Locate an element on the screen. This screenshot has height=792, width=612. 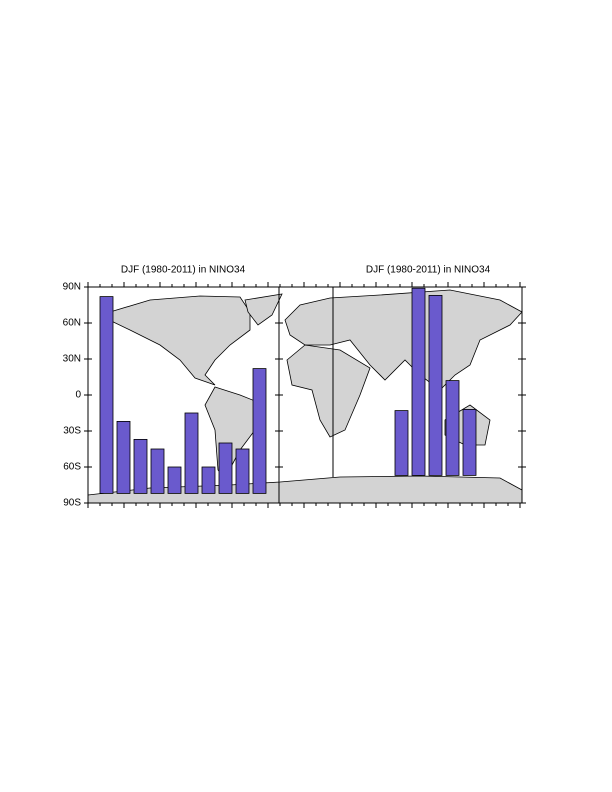
y-tick-label: 60S is located at coordinates (72, 467).